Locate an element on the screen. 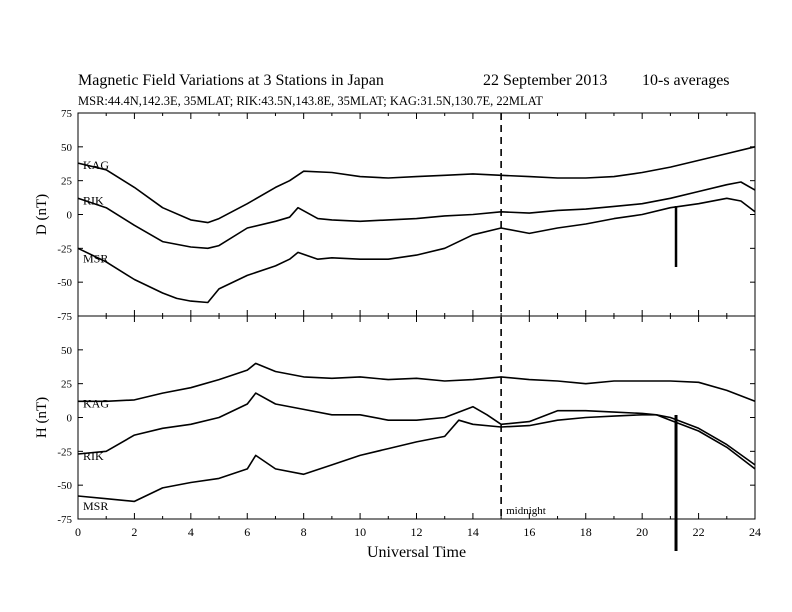 The image size is (792, 612). x-tick-label: 2 is located at coordinates (134, 532).